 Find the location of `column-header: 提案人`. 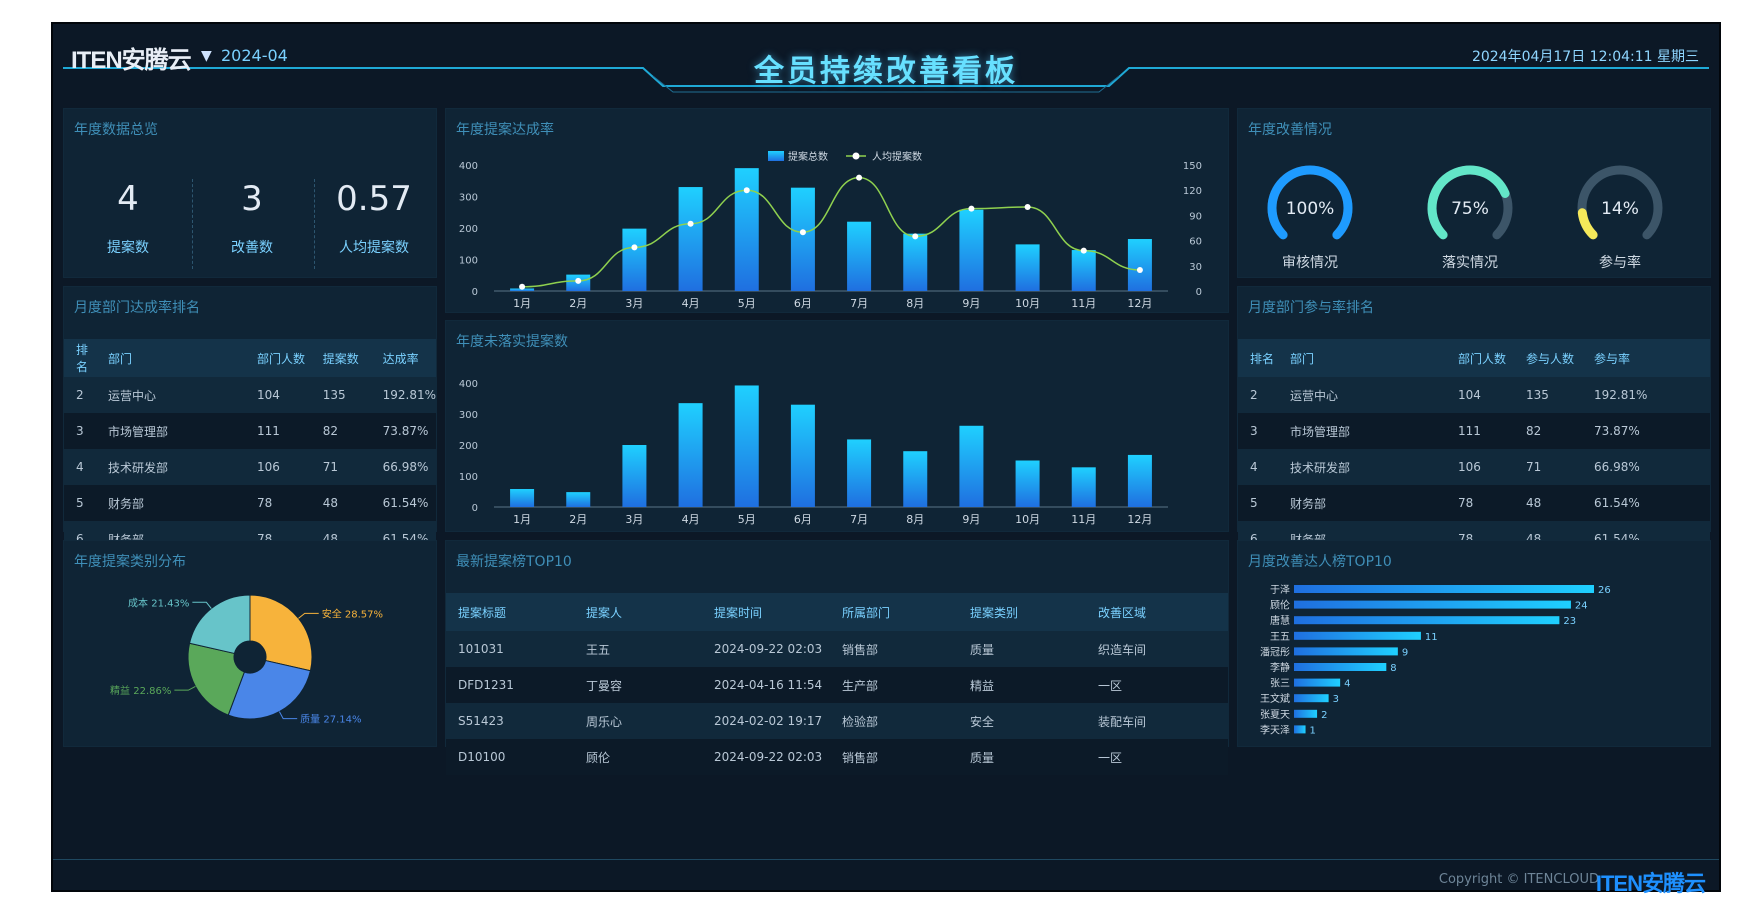

column-header: 提案人 is located at coordinates (638, 612).